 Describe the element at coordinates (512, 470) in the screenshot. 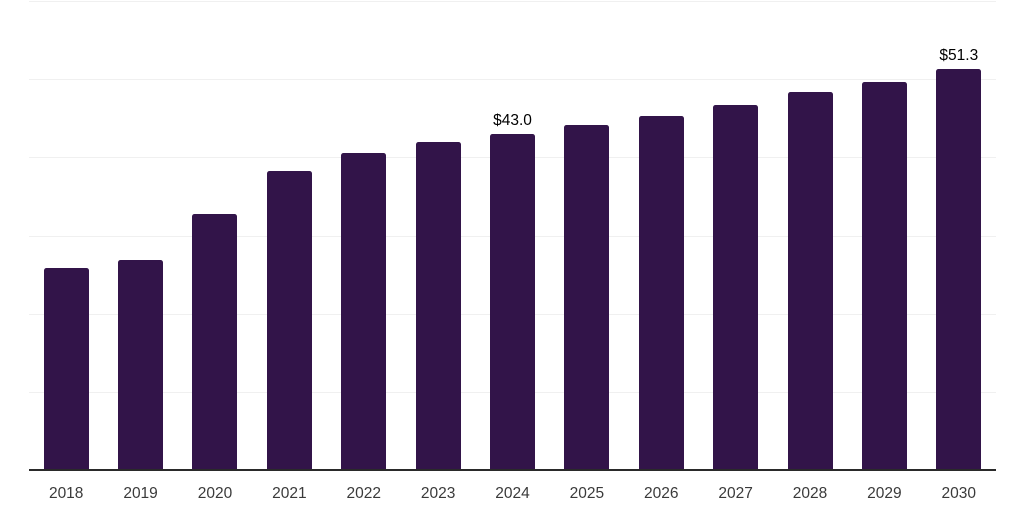

I see `x-axis-line` at that location.